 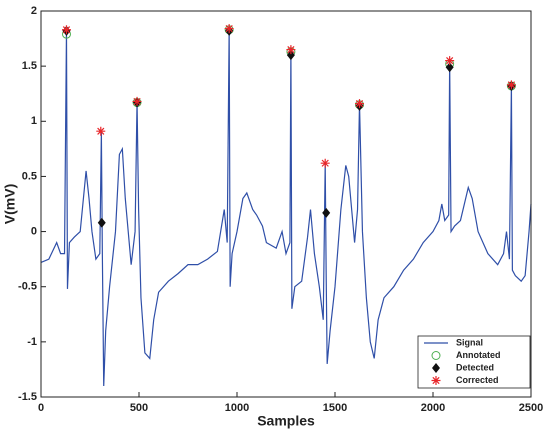 What do you see at coordinates (27, 397) in the screenshot?
I see `y-tick-label: -1.5` at bounding box center [27, 397].